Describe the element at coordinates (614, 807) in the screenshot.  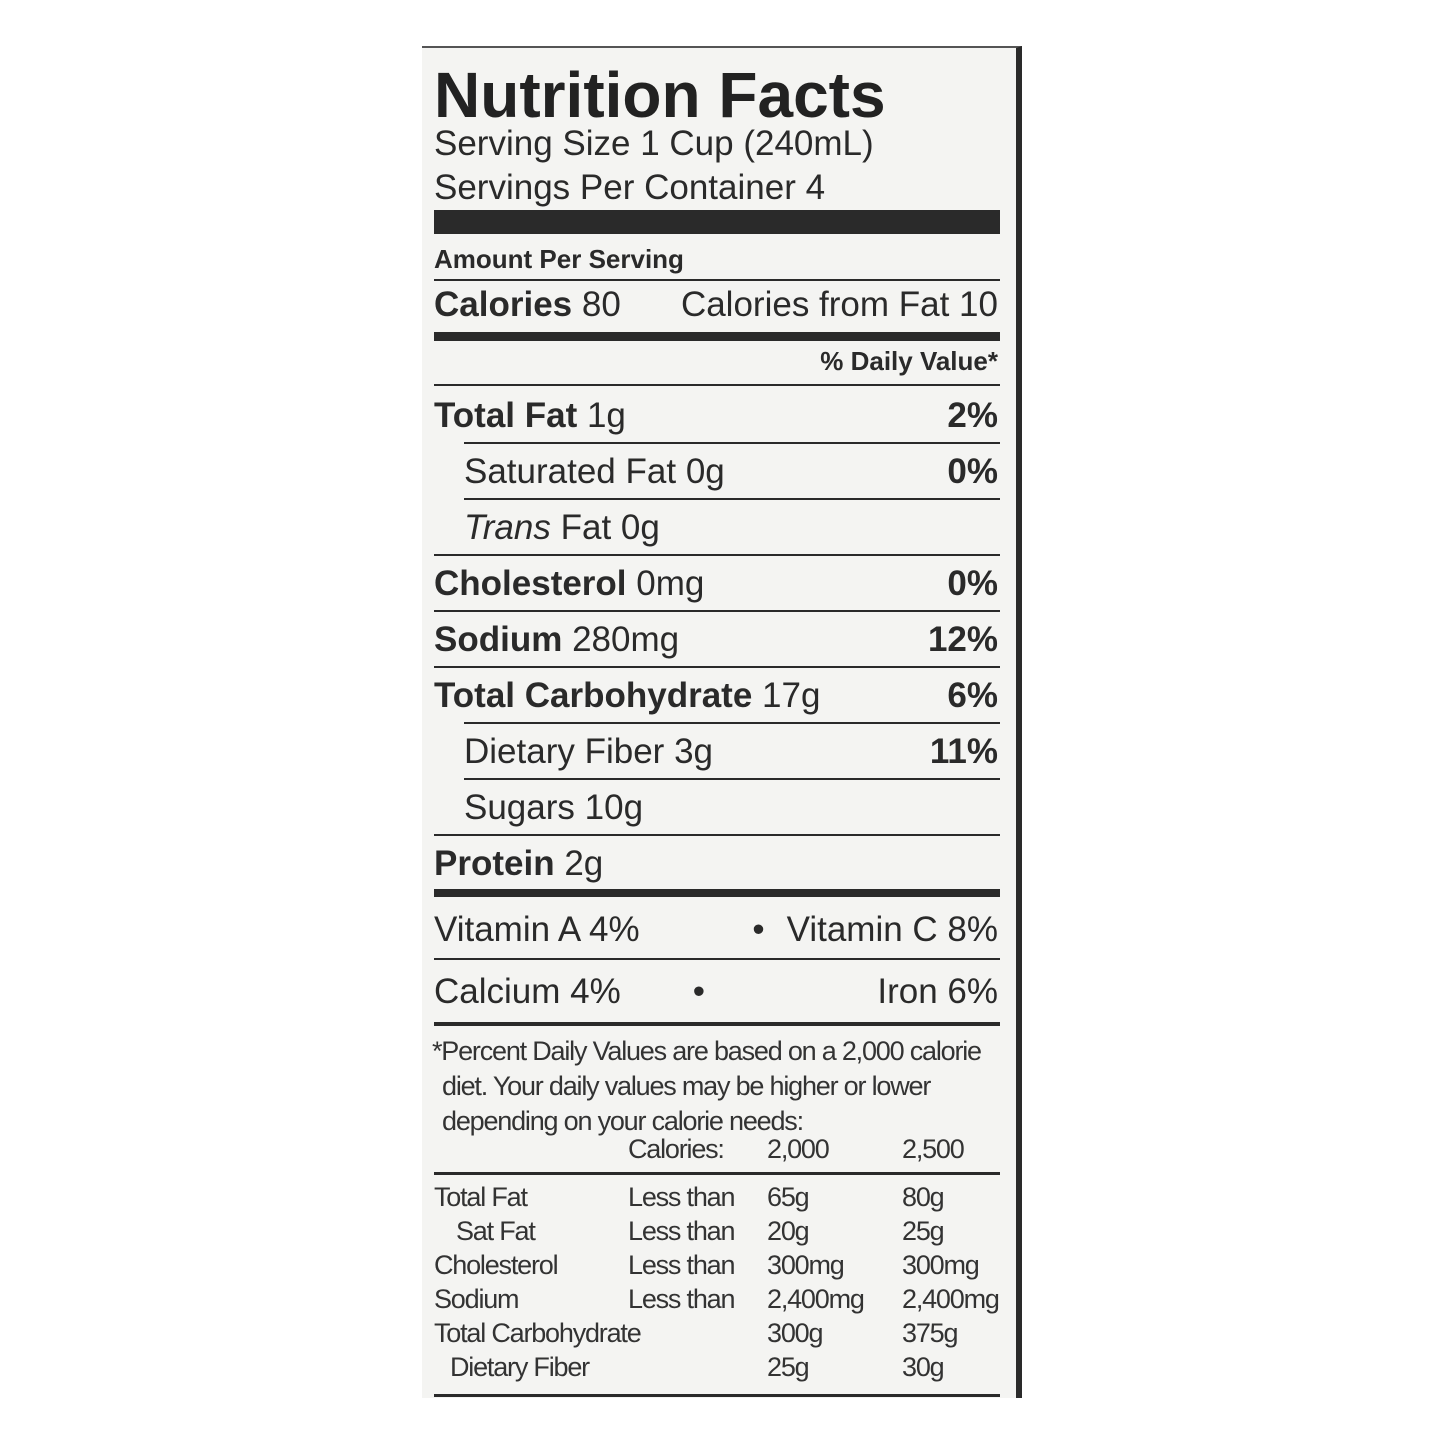
I see `nutrient-amount: 10g` at that location.